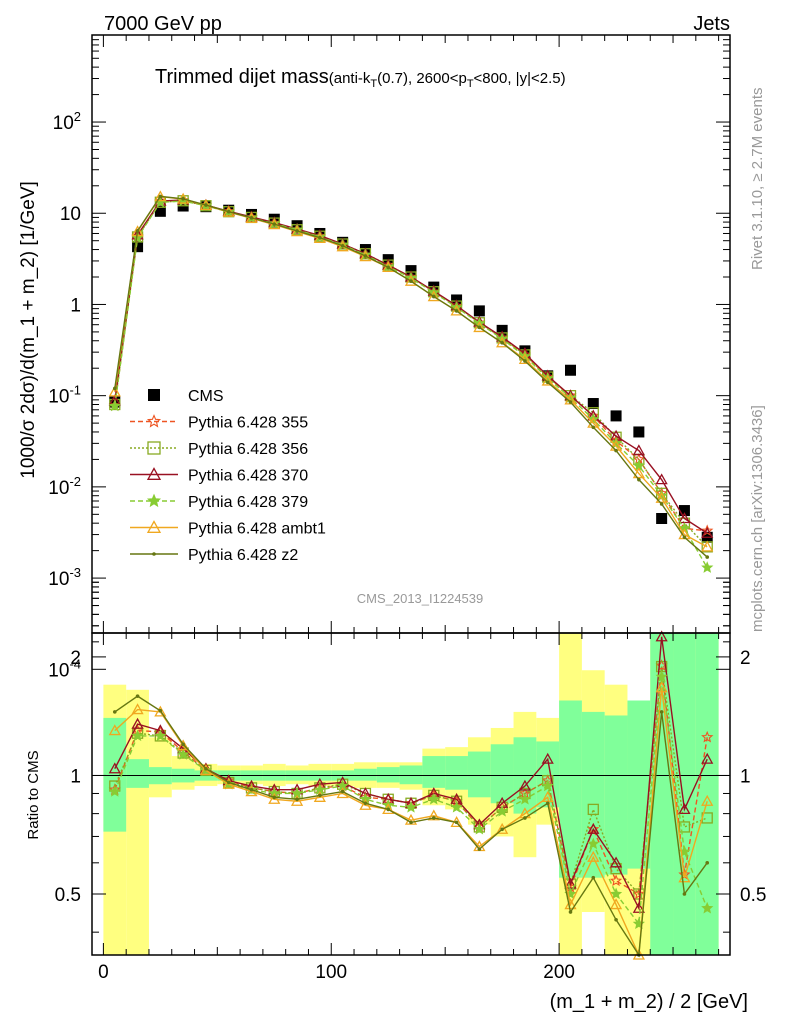 This screenshot has width=786, height=1024. What do you see at coordinates (33, 794) in the screenshot?
I see `ratio-ylabel: Ratio to CMS` at bounding box center [33, 794].